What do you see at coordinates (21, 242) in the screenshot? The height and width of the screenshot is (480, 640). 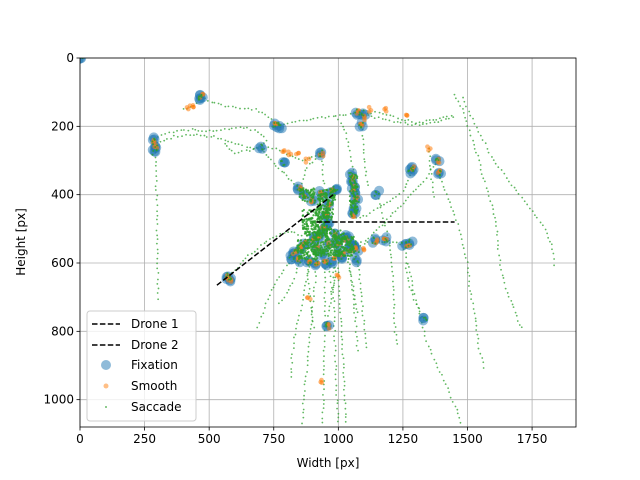 I see `y-axis-label: Height [px]` at bounding box center [21, 242].